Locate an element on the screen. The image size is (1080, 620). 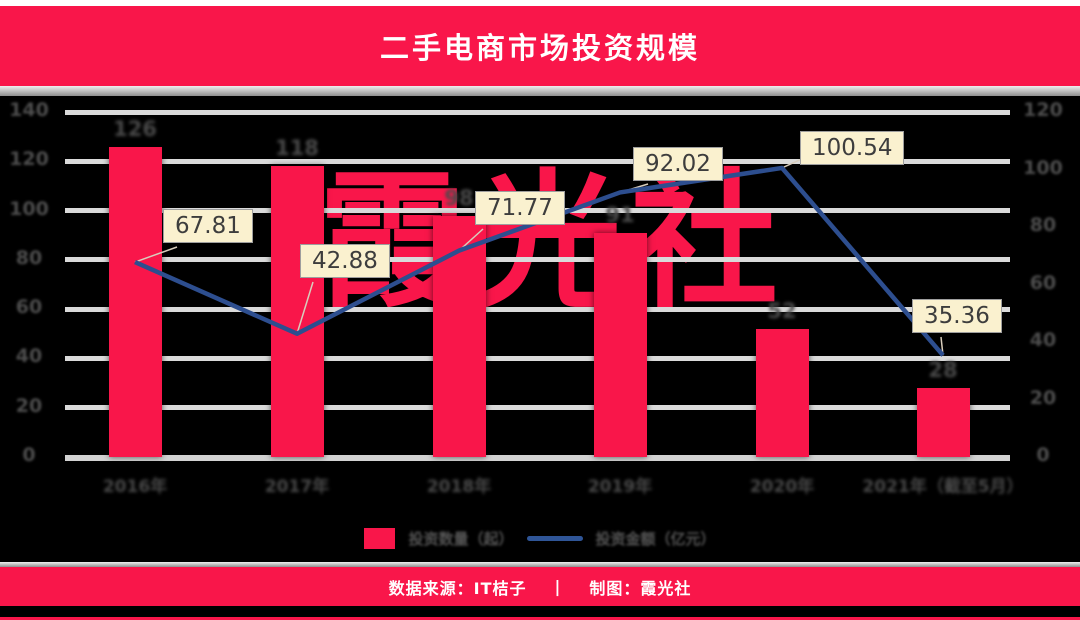
bar-2017年 is located at coordinates (297, 311).